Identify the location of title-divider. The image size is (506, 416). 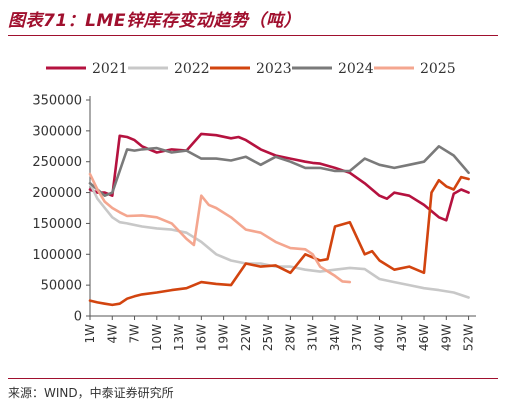
(253, 35).